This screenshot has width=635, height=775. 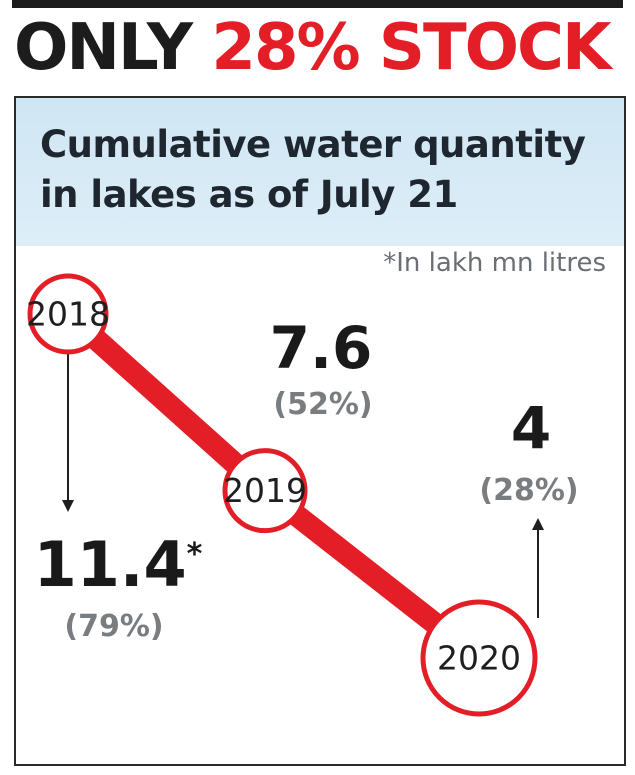 I want to click on year-marker-2018, so click(x=68, y=314).